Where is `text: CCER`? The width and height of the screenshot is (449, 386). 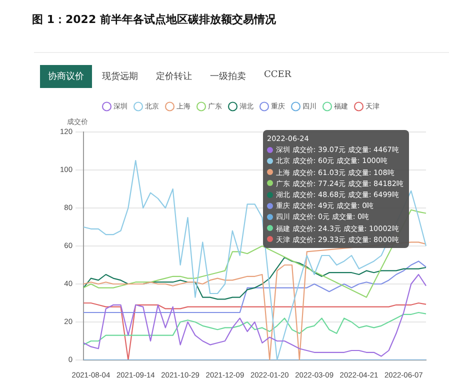 text: CCER is located at coordinates (277, 75).